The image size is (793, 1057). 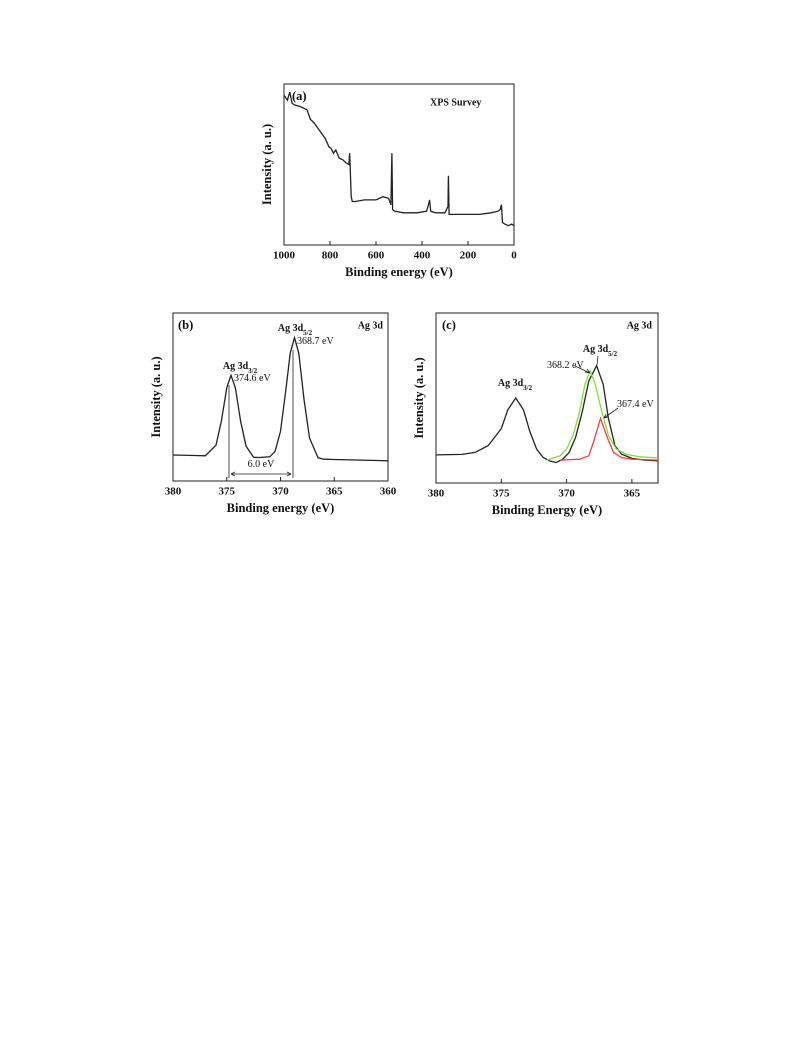 I want to click on annotation-text: 367.4 eV, so click(x=635, y=404).